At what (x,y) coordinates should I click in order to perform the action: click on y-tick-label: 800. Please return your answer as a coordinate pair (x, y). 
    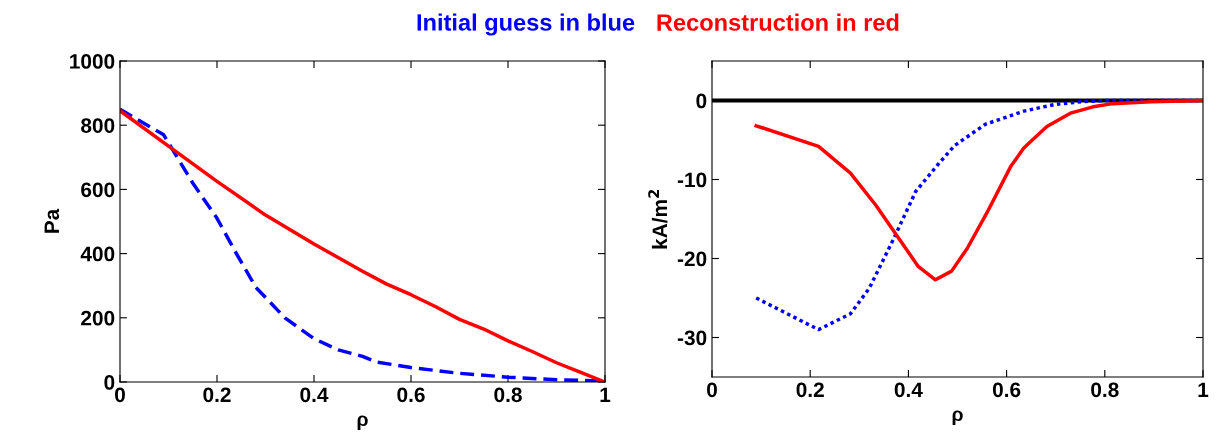
    Looking at the image, I should click on (98, 125).